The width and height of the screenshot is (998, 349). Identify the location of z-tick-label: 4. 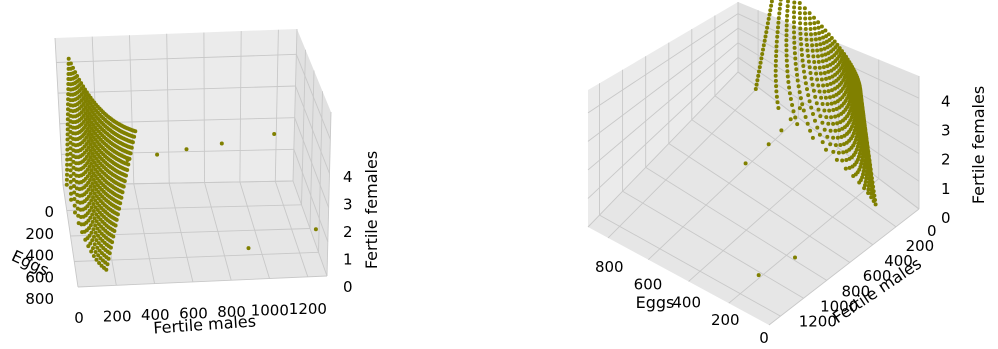
(946, 101).